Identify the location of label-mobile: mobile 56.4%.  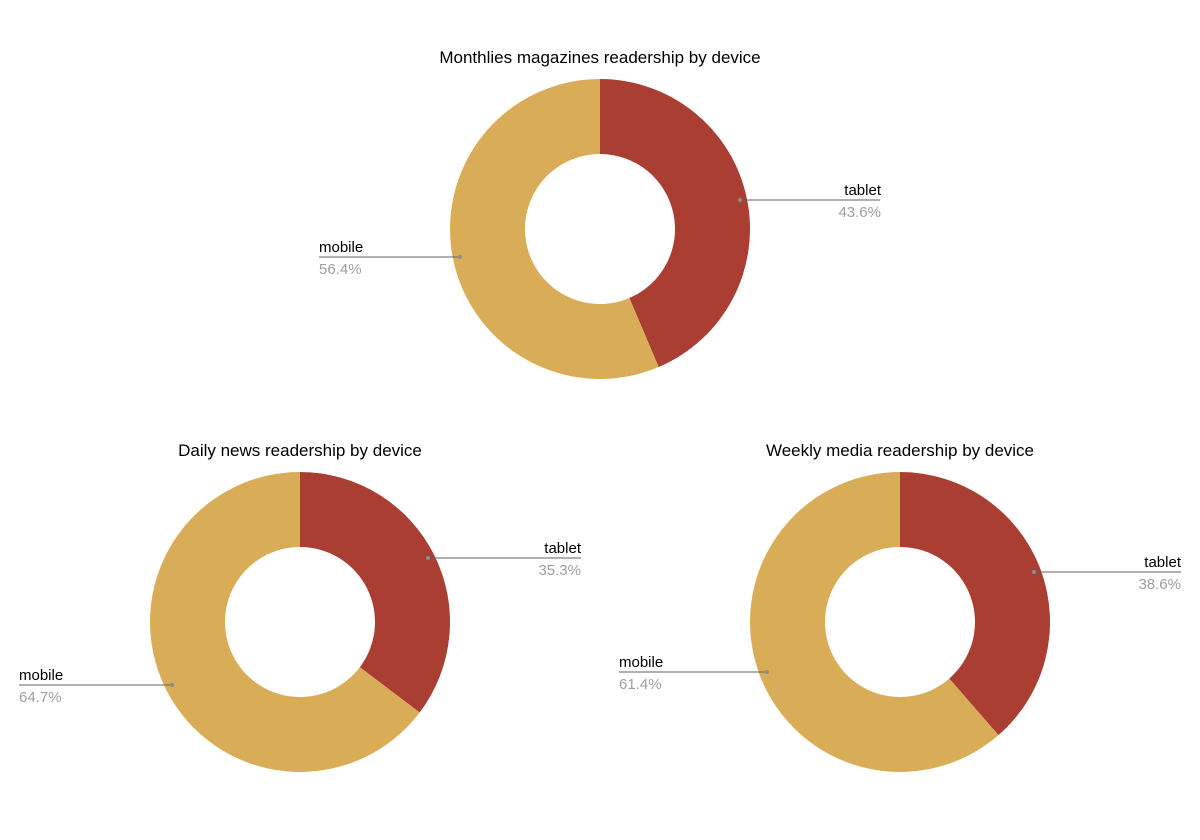
(390, 258).